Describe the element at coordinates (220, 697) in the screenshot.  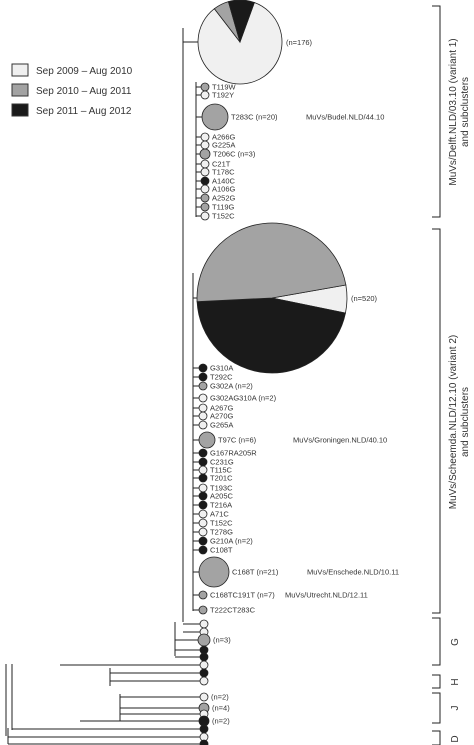
I see `node-label: (n=2)` at that location.